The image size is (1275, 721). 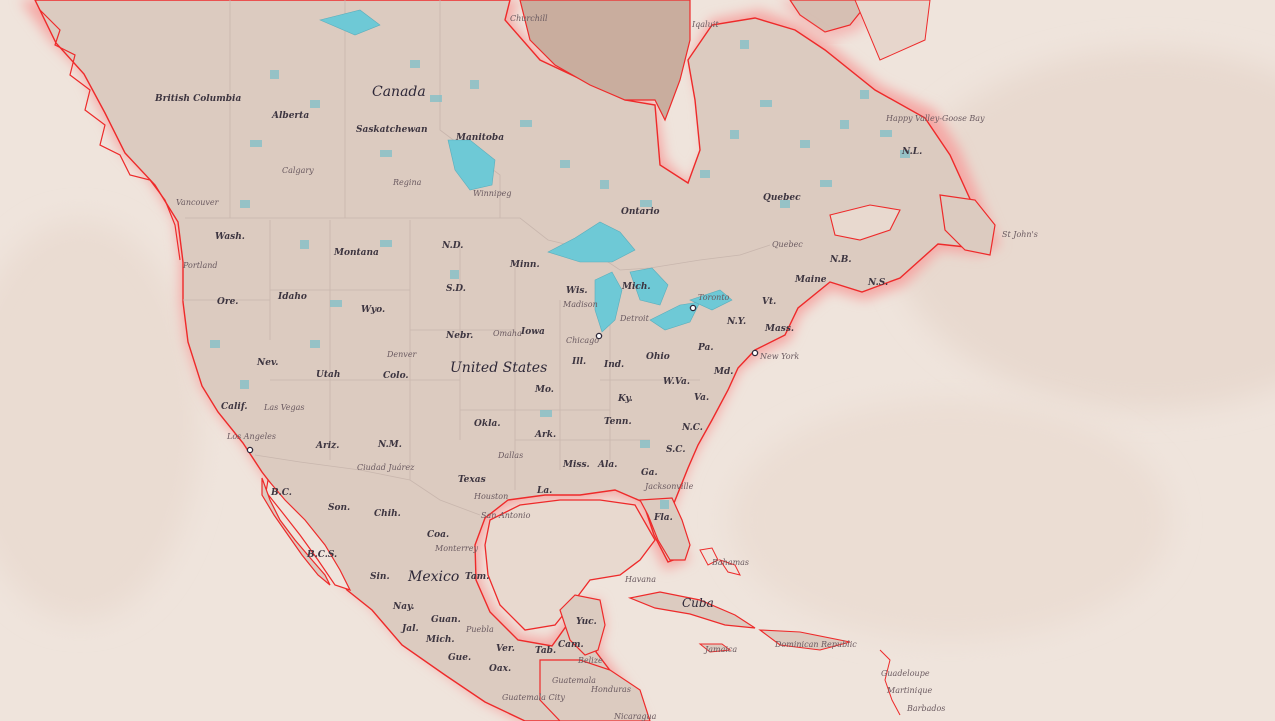 I want to click on label-houston: Houston, so click(x=490, y=496).